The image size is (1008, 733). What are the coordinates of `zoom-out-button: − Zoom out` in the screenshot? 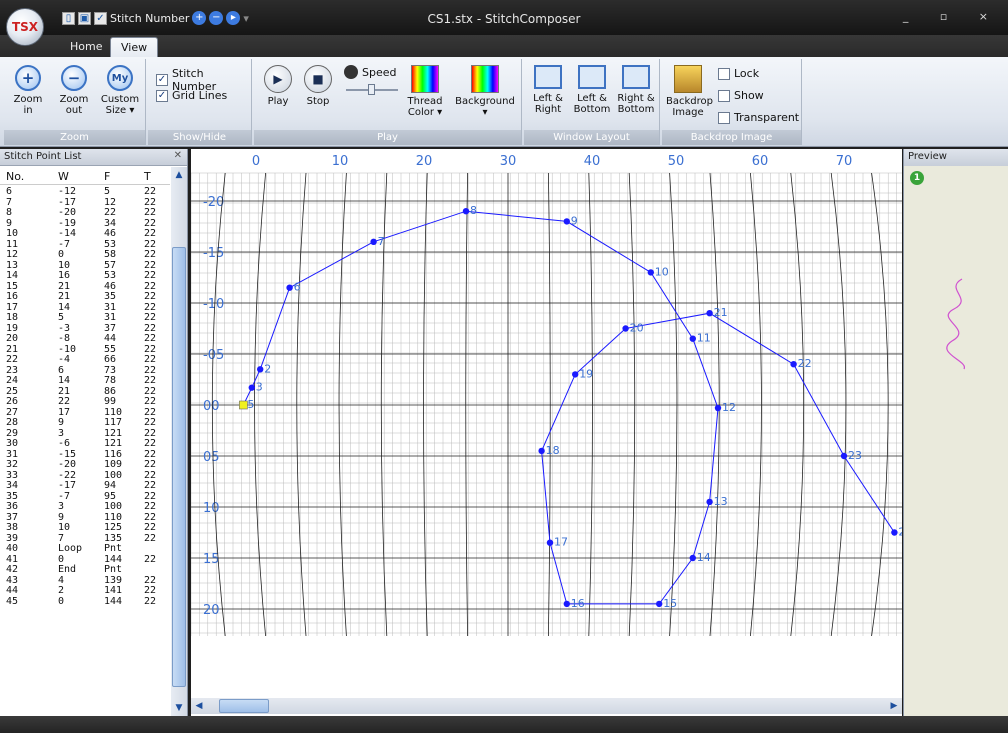 It's located at (74, 90).